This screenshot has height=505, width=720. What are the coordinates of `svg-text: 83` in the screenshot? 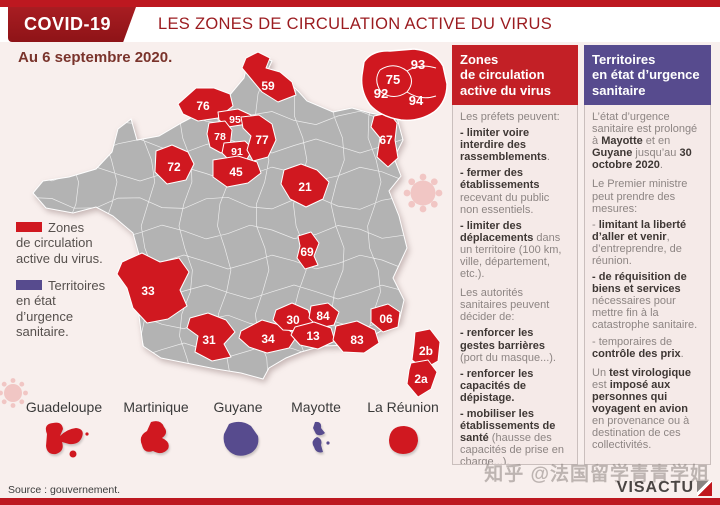 It's located at (357, 340).